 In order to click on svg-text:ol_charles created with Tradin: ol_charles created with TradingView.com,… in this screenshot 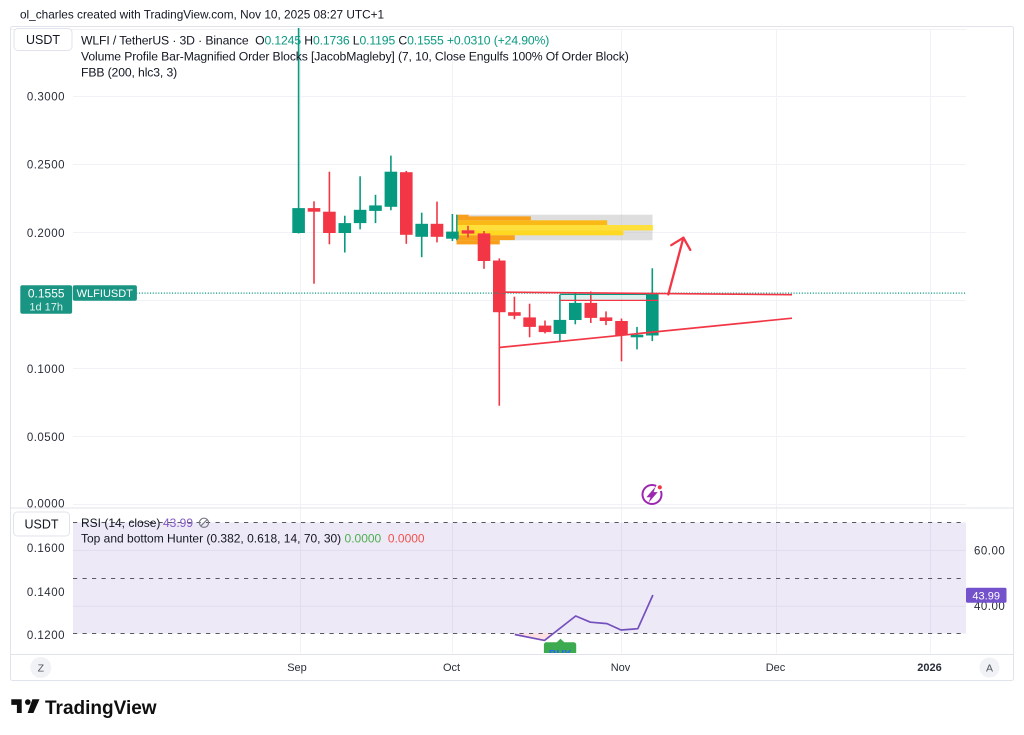, I will do `click(202, 15)`.